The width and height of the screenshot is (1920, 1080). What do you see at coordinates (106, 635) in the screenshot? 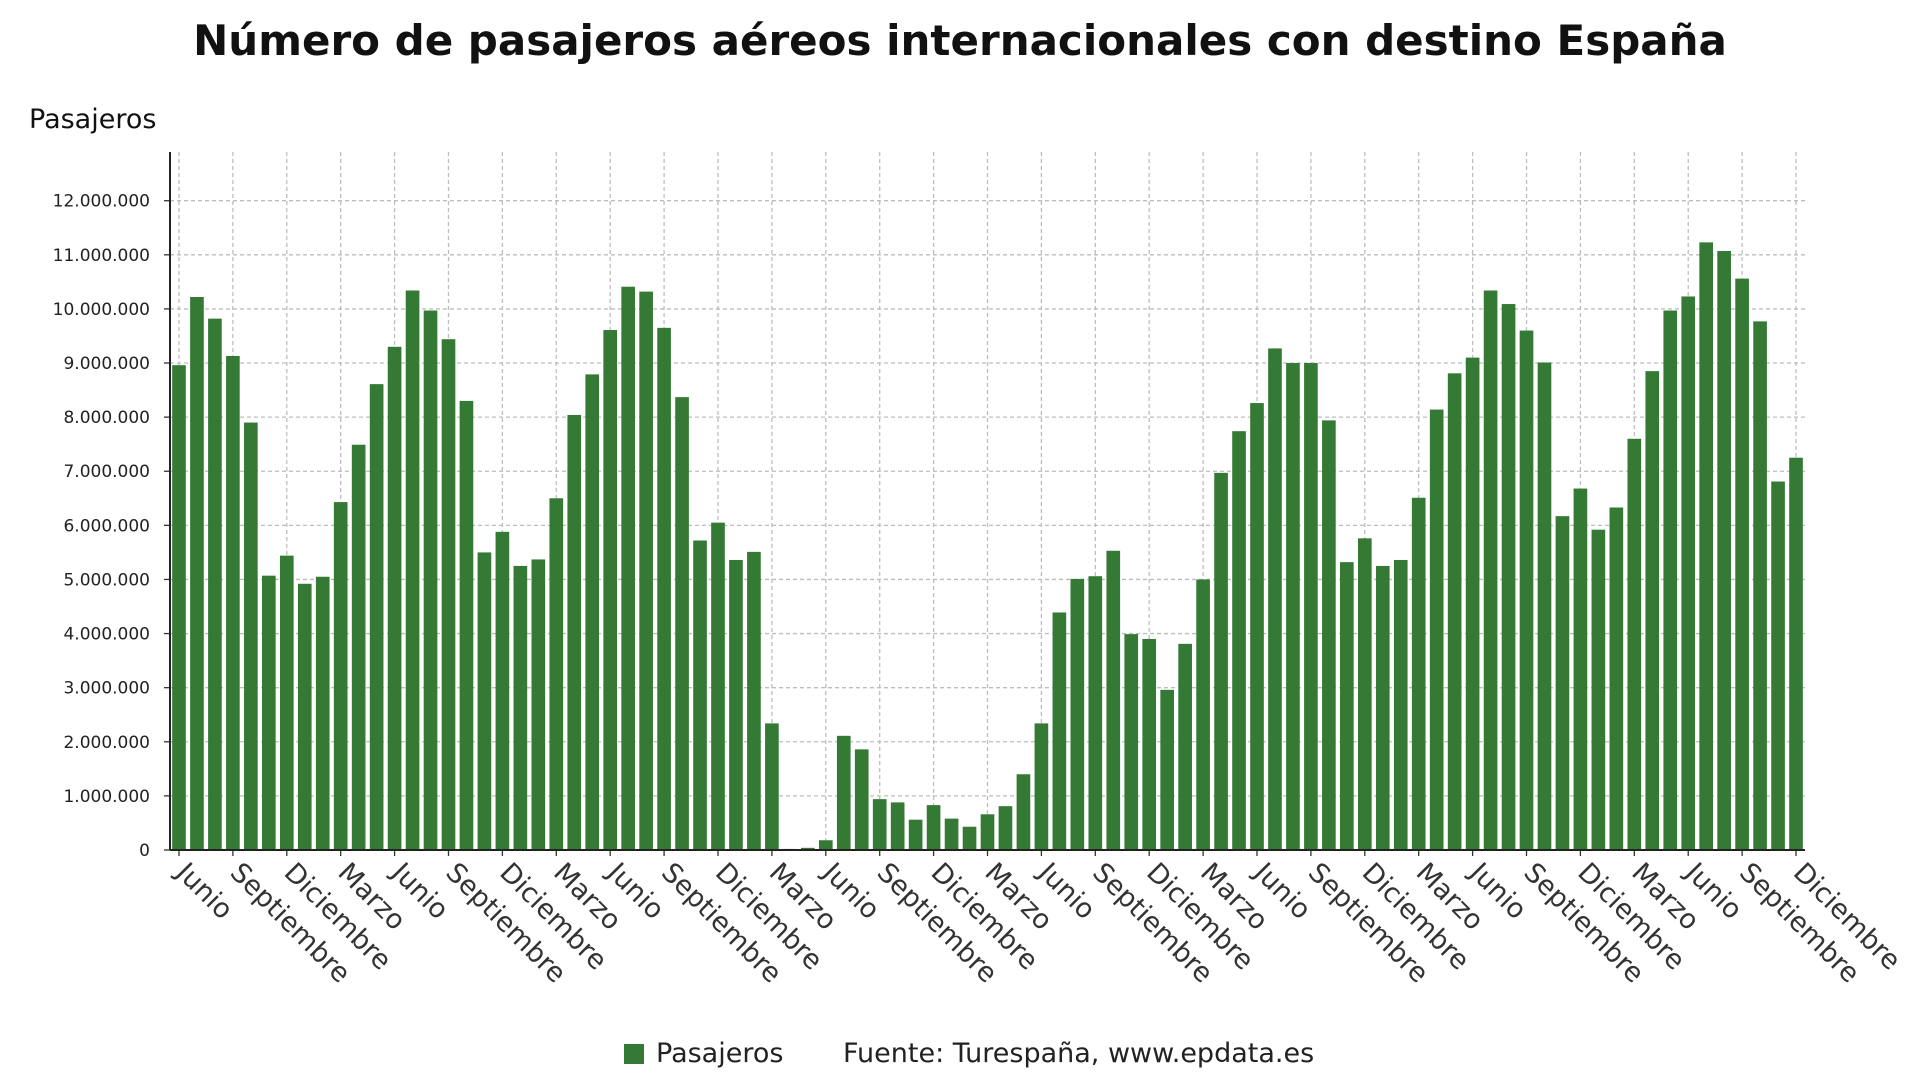
I see `y-tick-label: 4.000.000` at bounding box center [106, 635].